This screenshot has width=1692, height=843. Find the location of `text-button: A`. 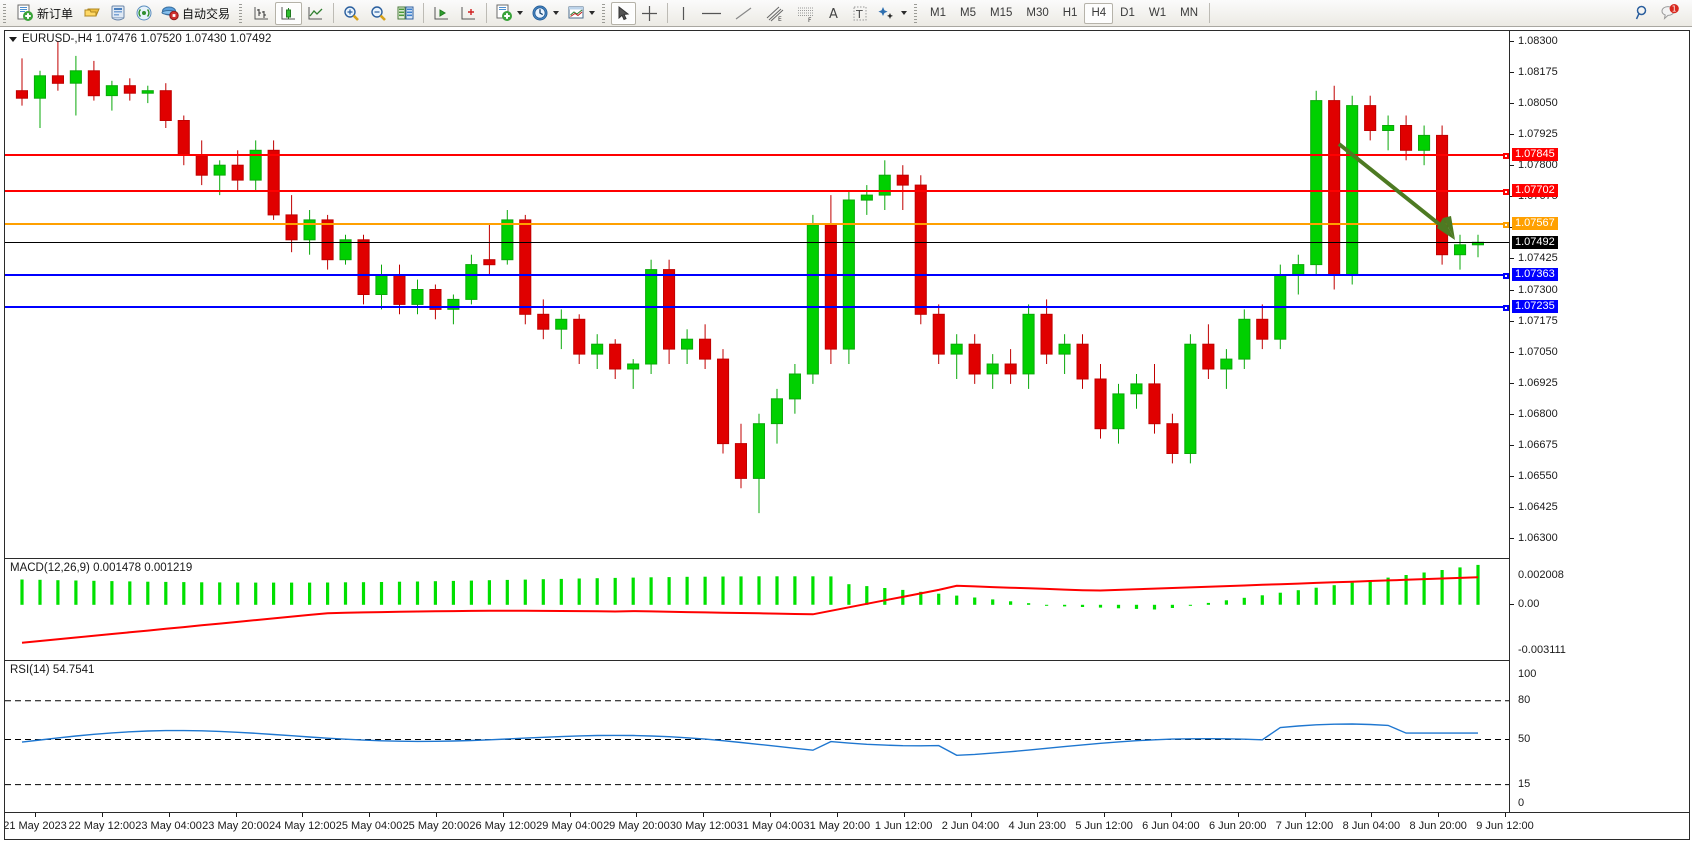

text-button: A is located at coordinates (834, 13).